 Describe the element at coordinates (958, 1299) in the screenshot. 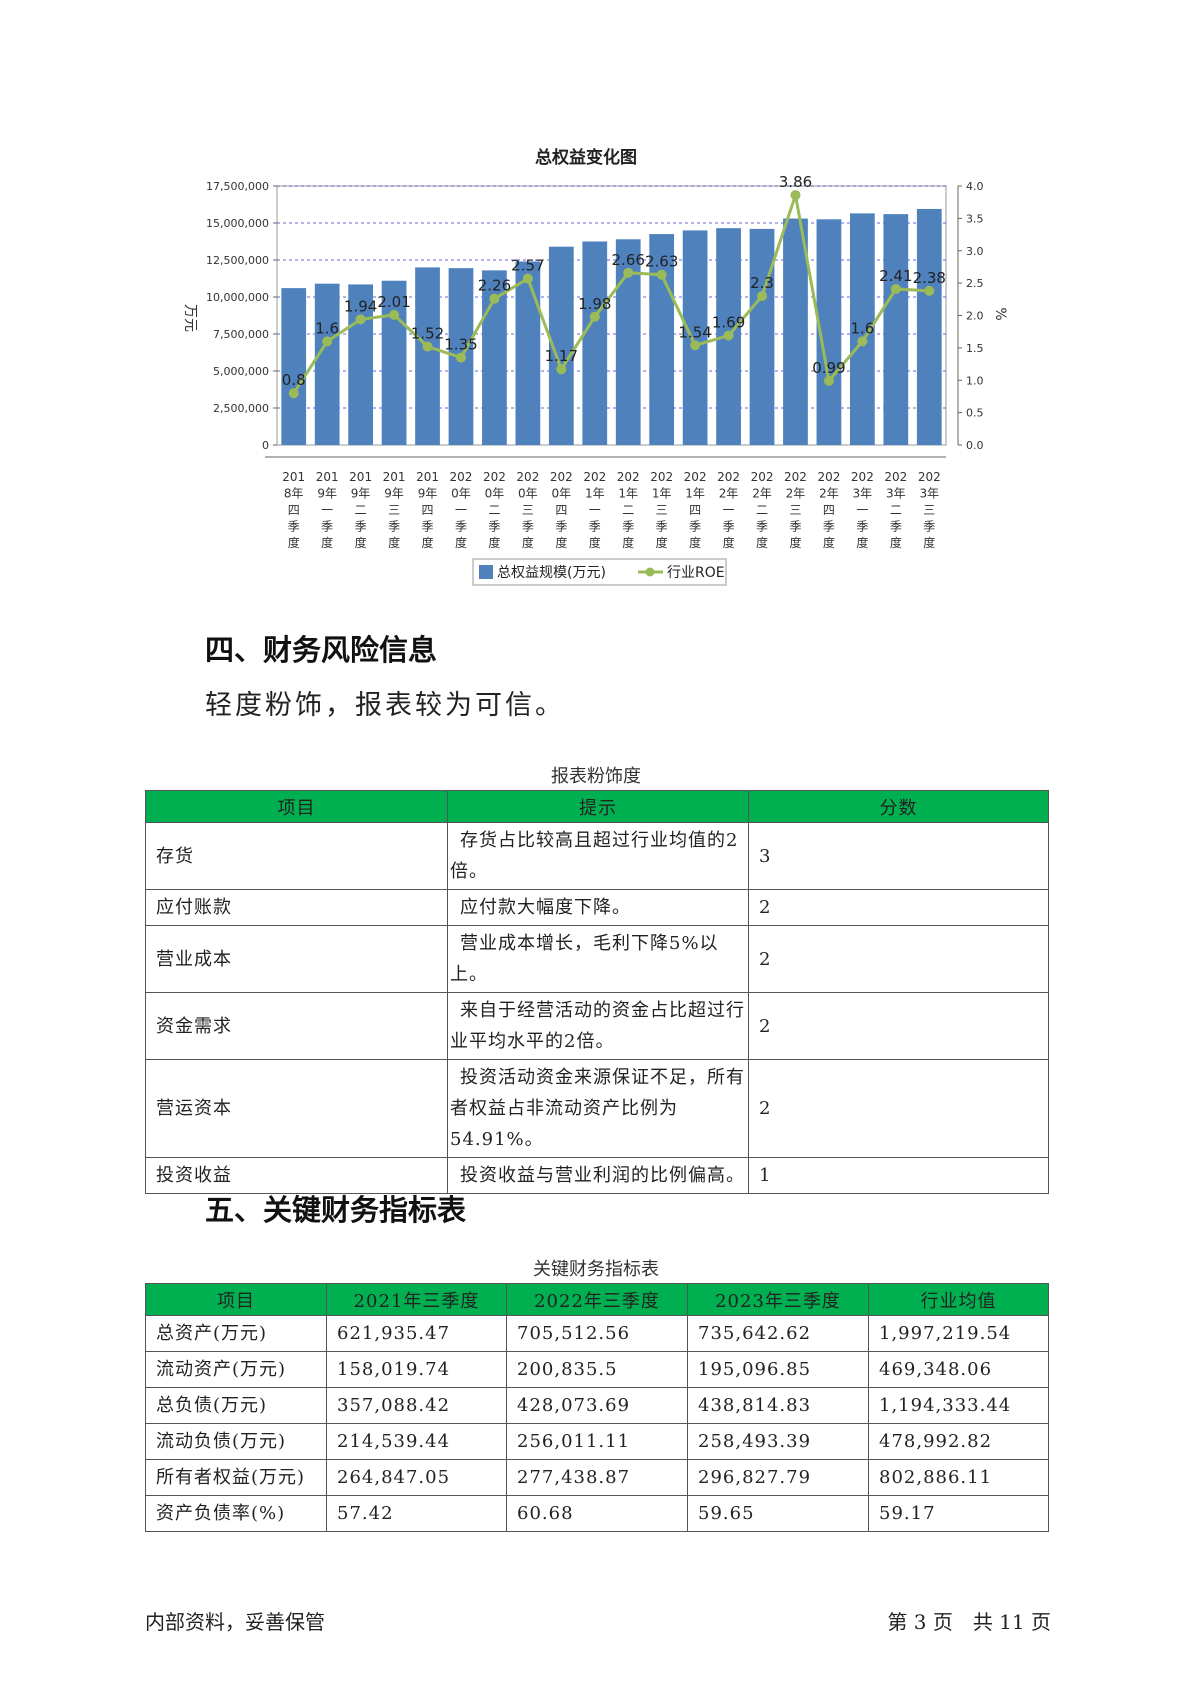

I see `column-header: 行业均值` at that location.